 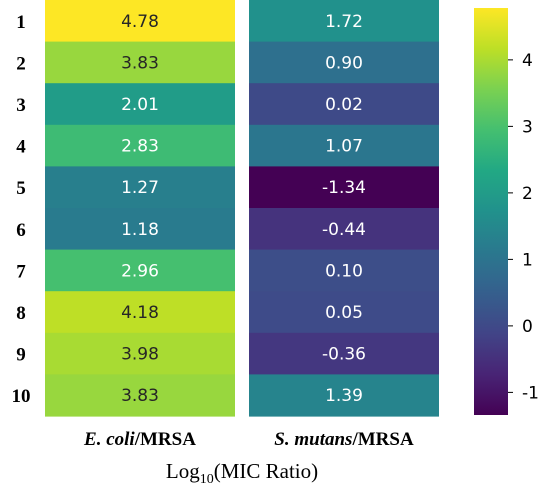 I want to click on column-label: S. mutans/MRSA, so click(x=344, y=439).